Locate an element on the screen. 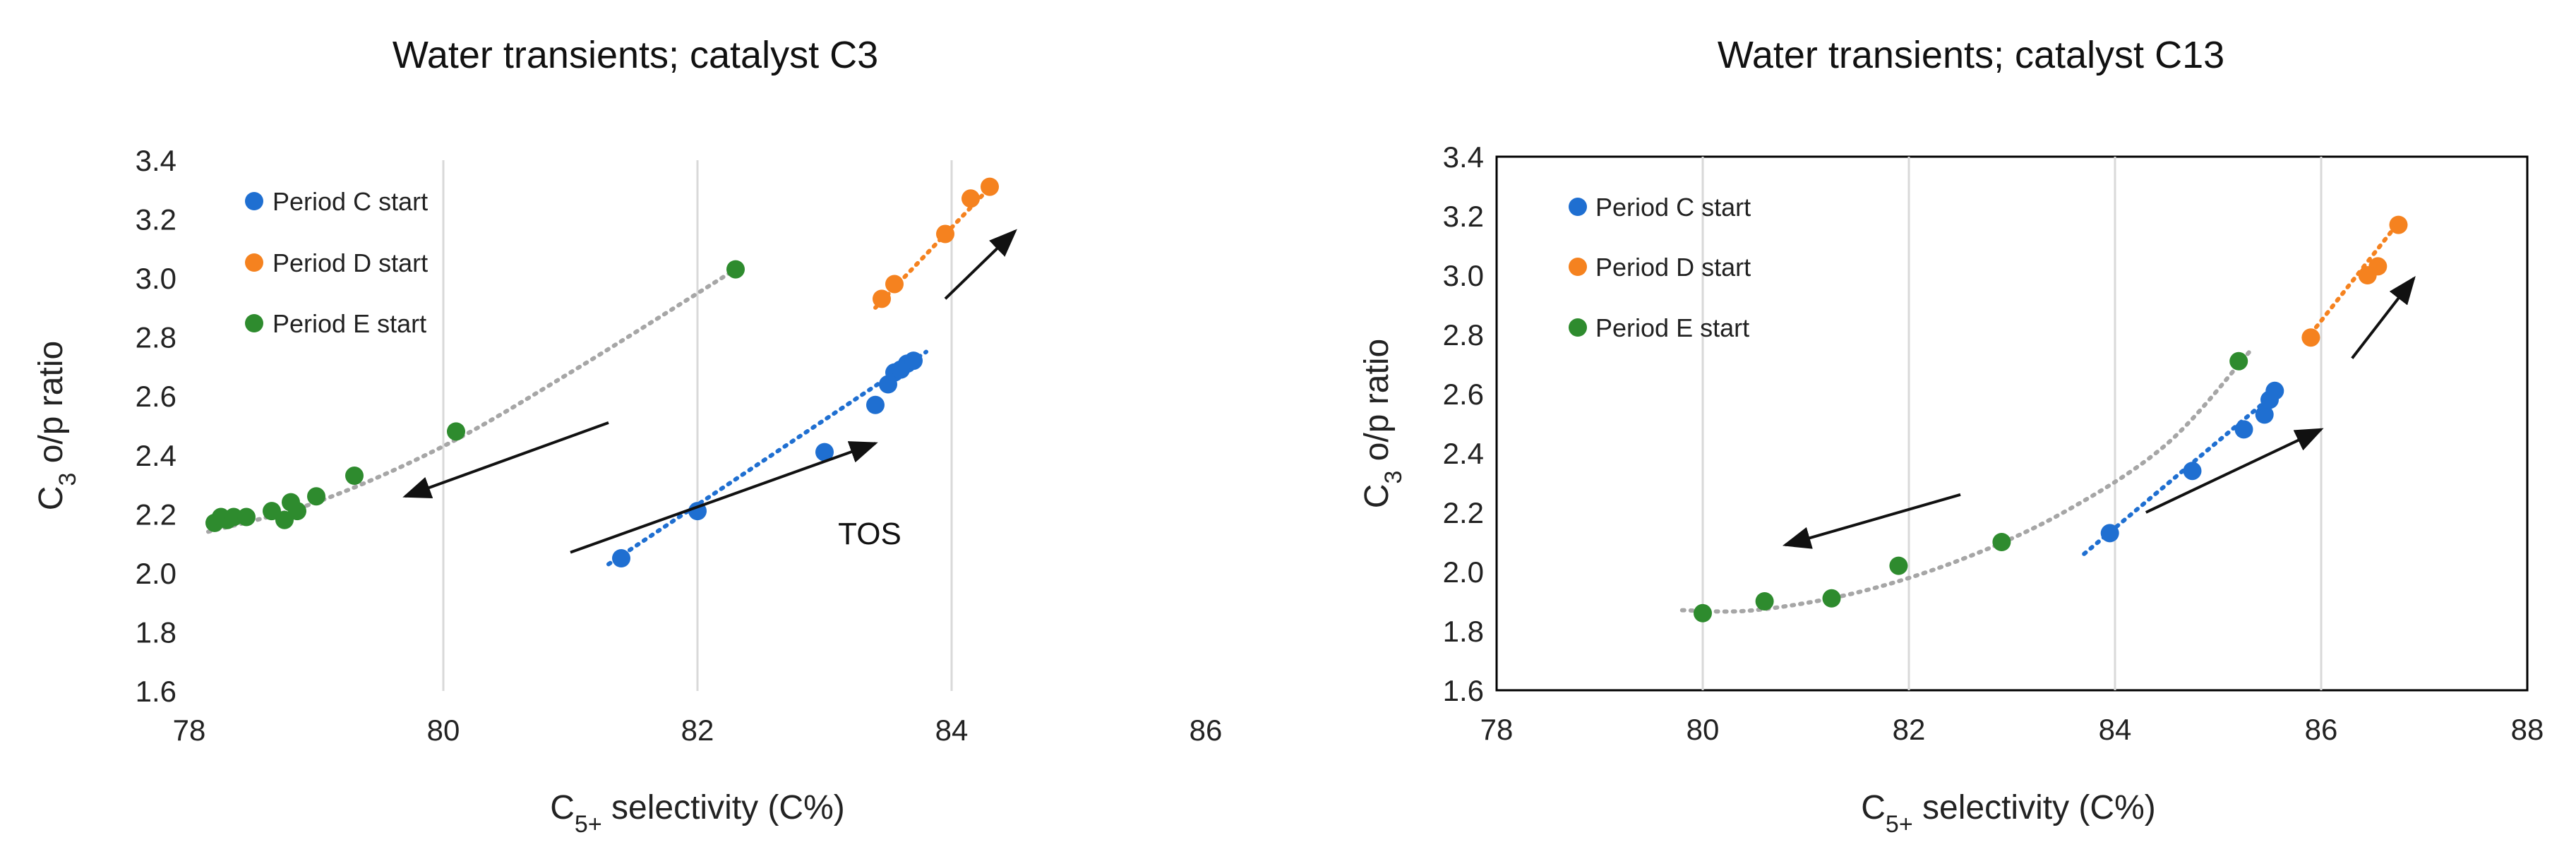  annotation-box is located at coordinates (879, 537).